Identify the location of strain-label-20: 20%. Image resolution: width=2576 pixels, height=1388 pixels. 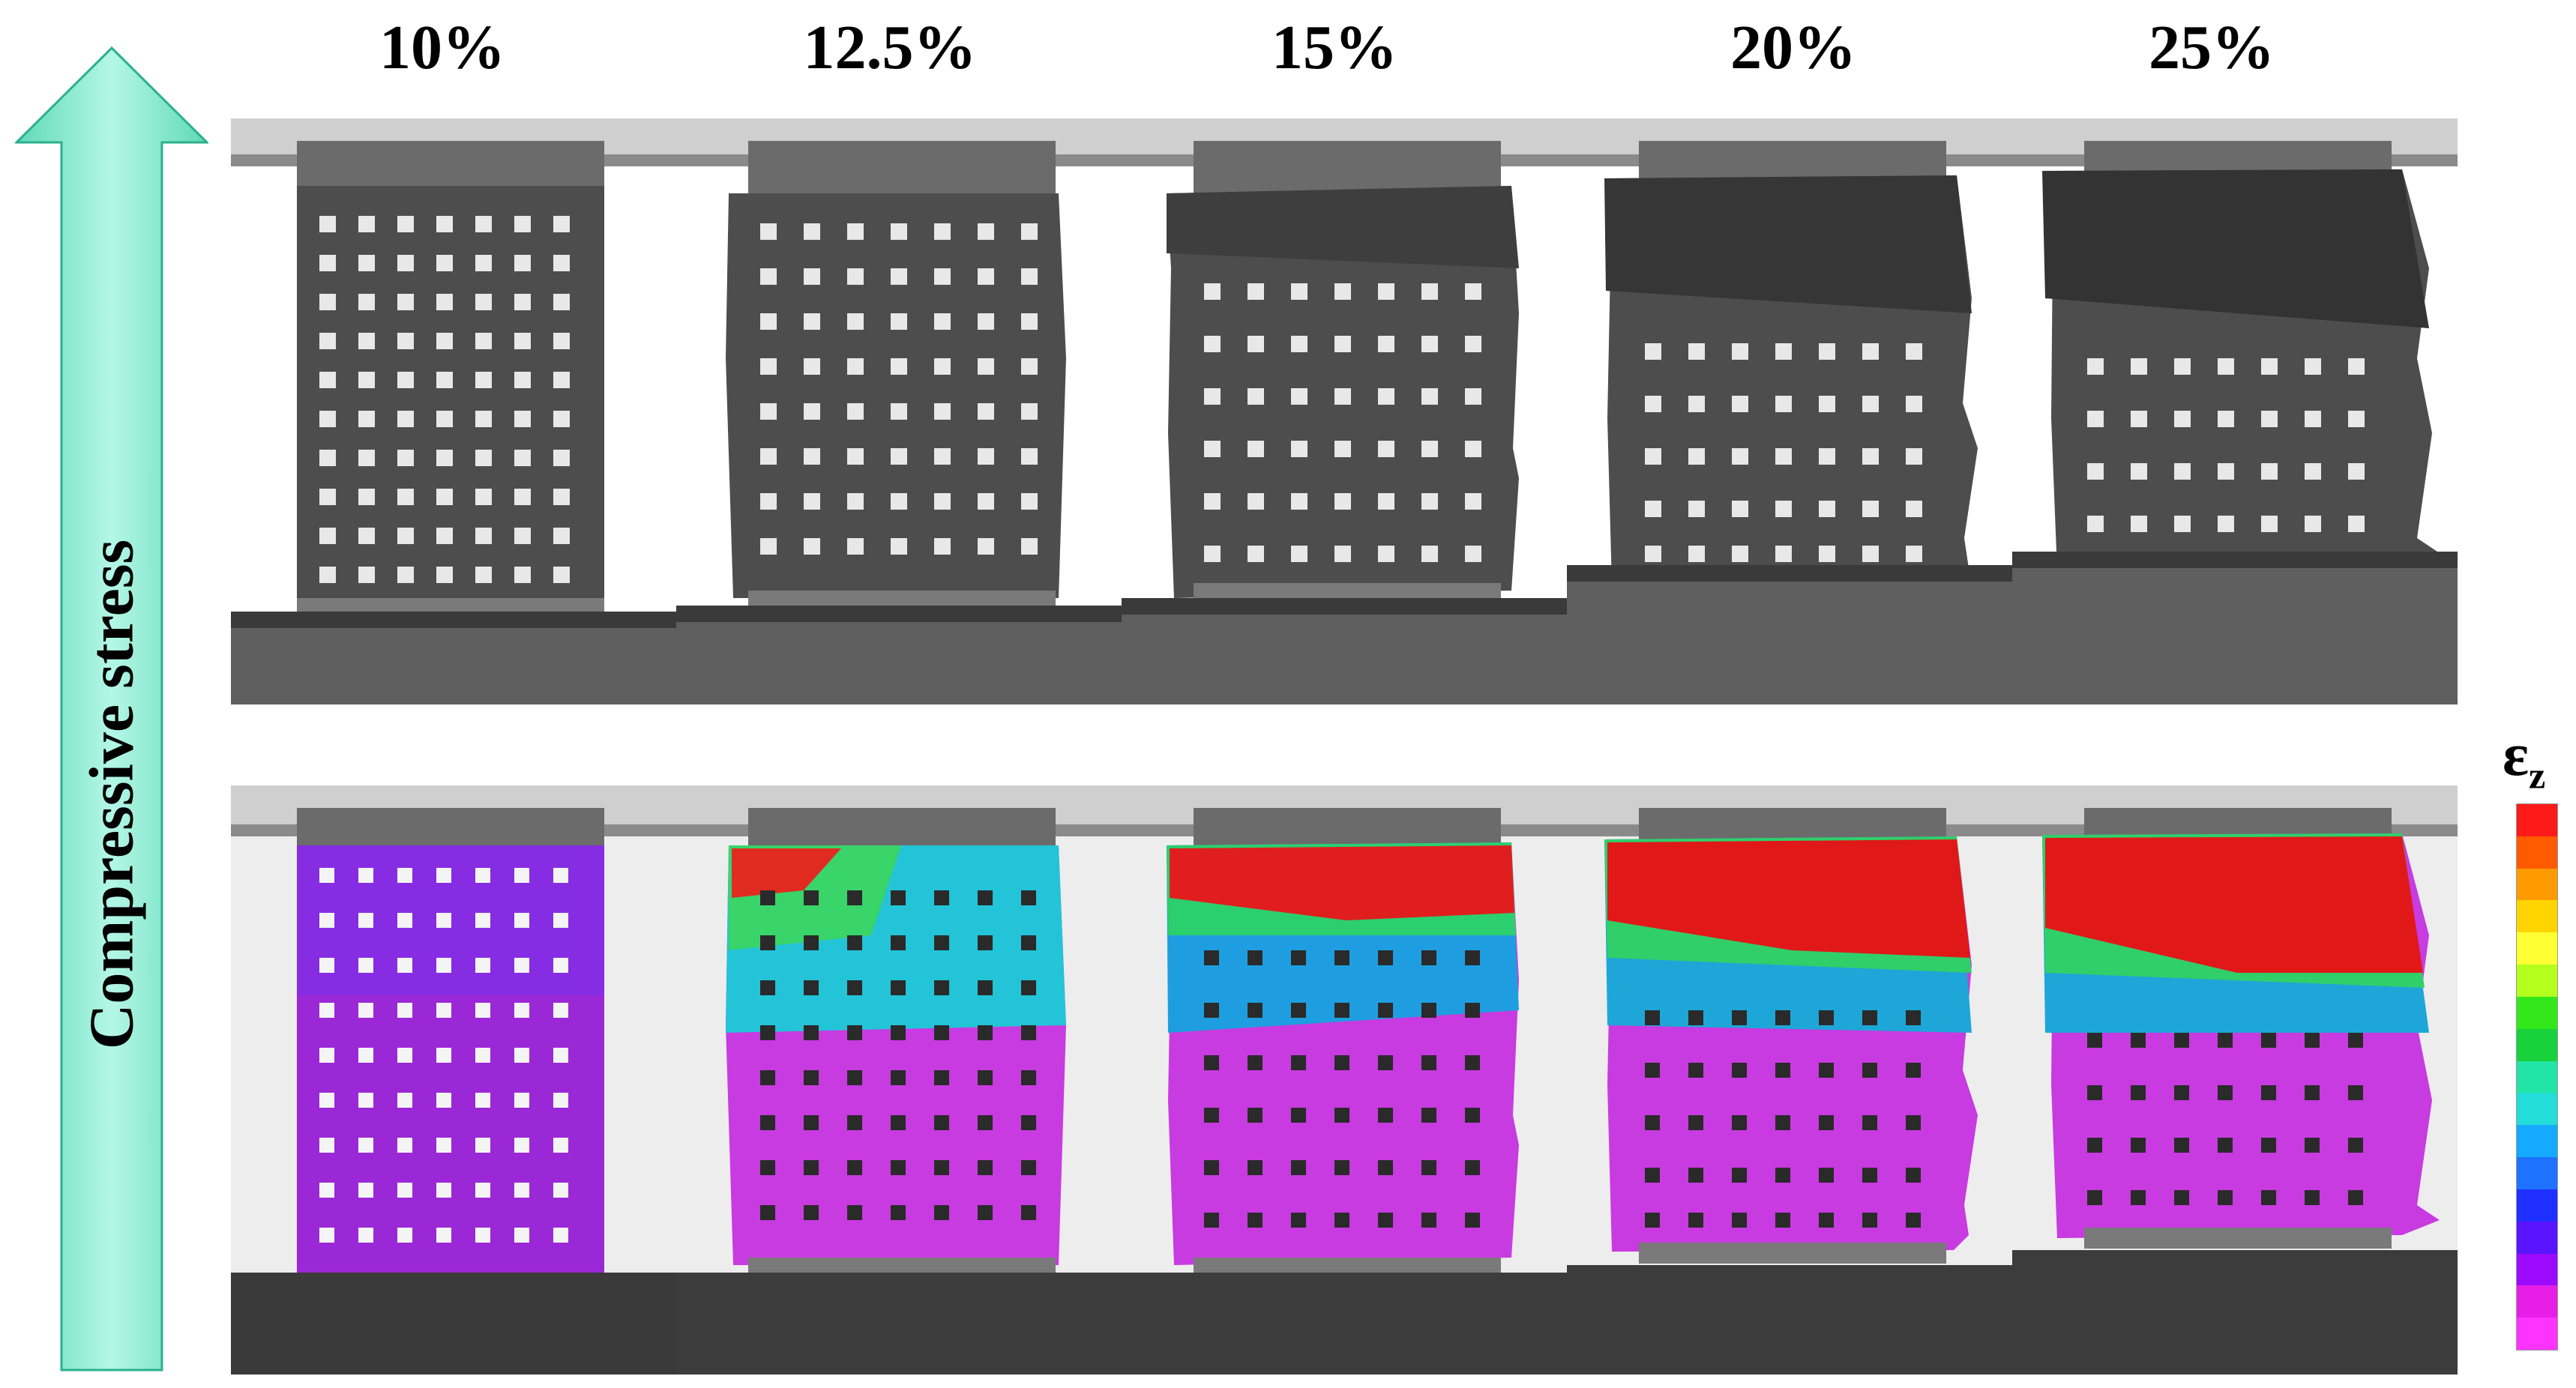
(1793, 47).